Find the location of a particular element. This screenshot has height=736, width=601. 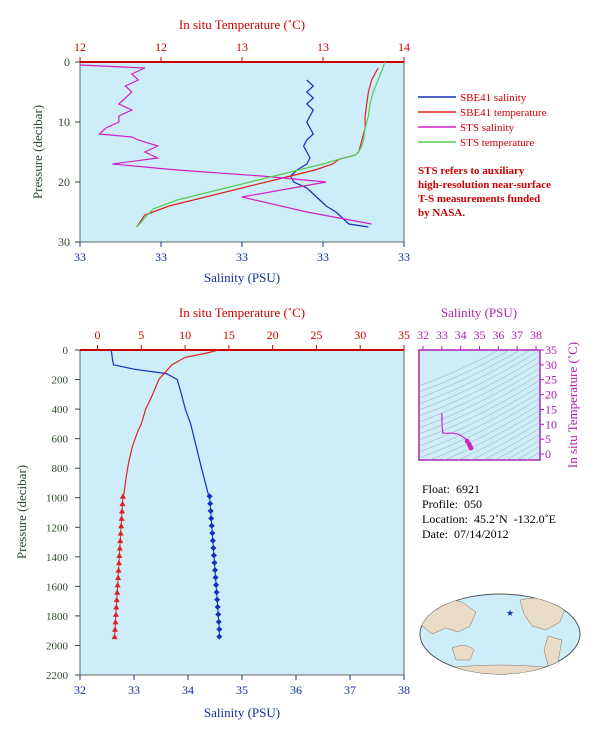

top-pressure-tick-label: 30 is located at coordinates (64, 242).